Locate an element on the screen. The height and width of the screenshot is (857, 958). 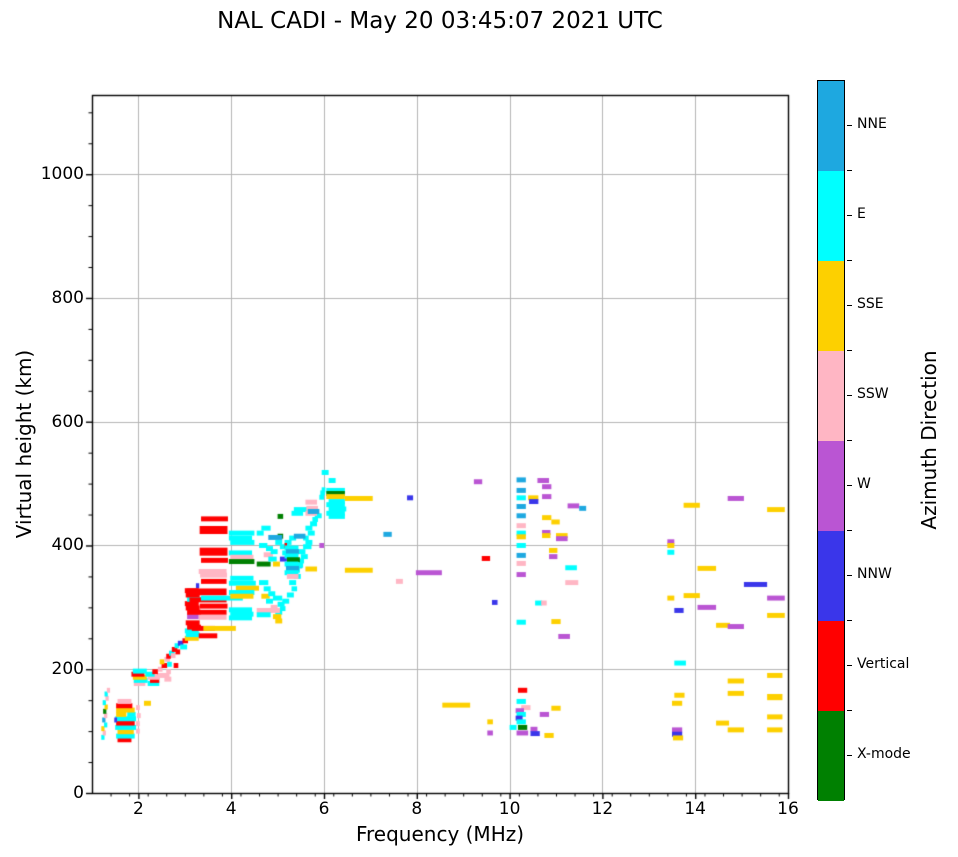
colorbar-segment-NNW is located at coordinates (831, 576).